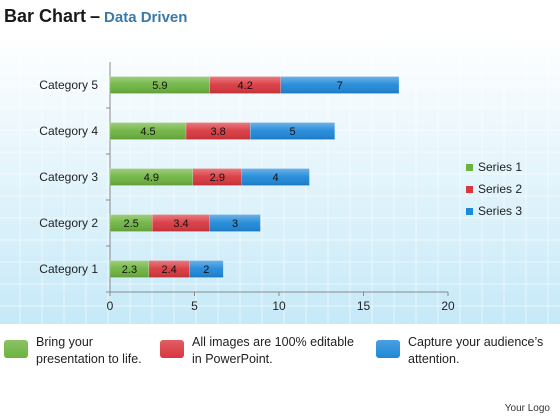 This screenshot has width=560, height=420. Describe the element at coordinates (110, 306) in the screenshot. I see `x-tick-label: 0` at that location.